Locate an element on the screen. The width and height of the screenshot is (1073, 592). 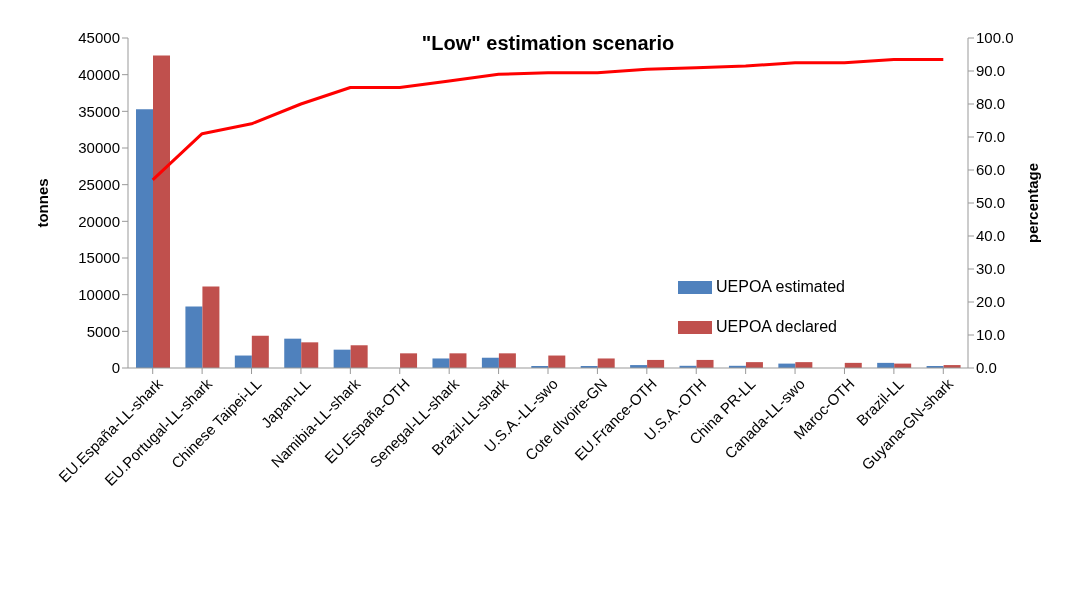
y2-tick-label: 30.0 is located at coordinates (991, 269).